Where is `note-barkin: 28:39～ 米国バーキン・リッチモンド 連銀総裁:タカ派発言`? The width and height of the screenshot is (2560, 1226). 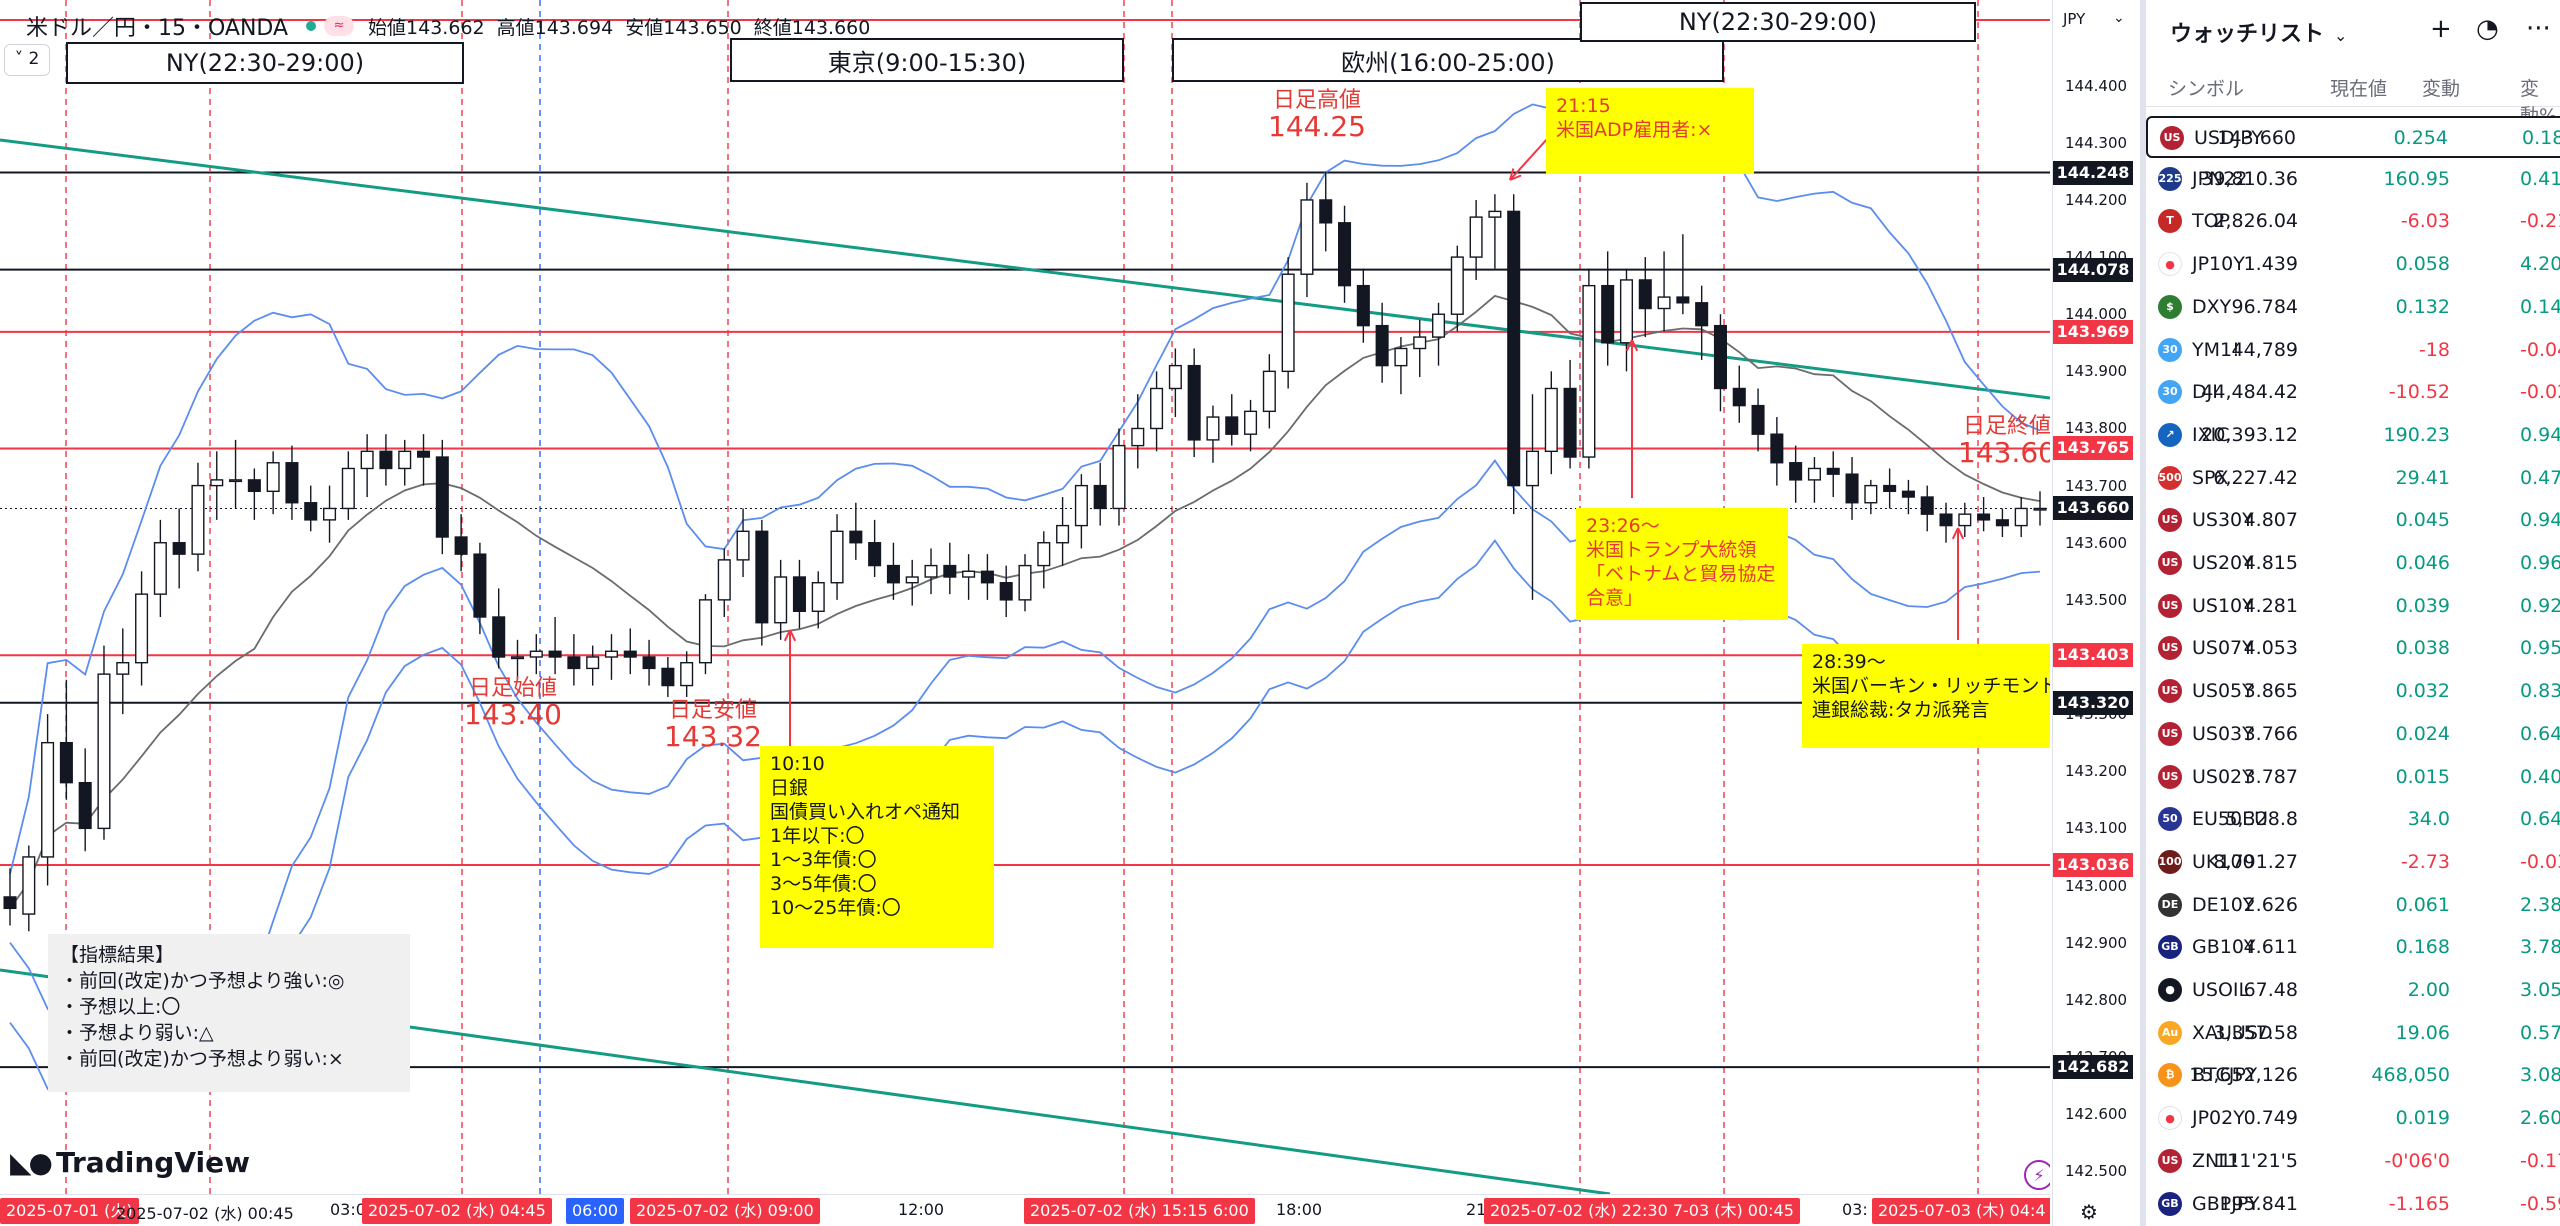 note-barkin: 28:39～ 米国バーキン・リッチモンド 連銀総裁:タカ派発言 is located at coordinates (1926, 696).